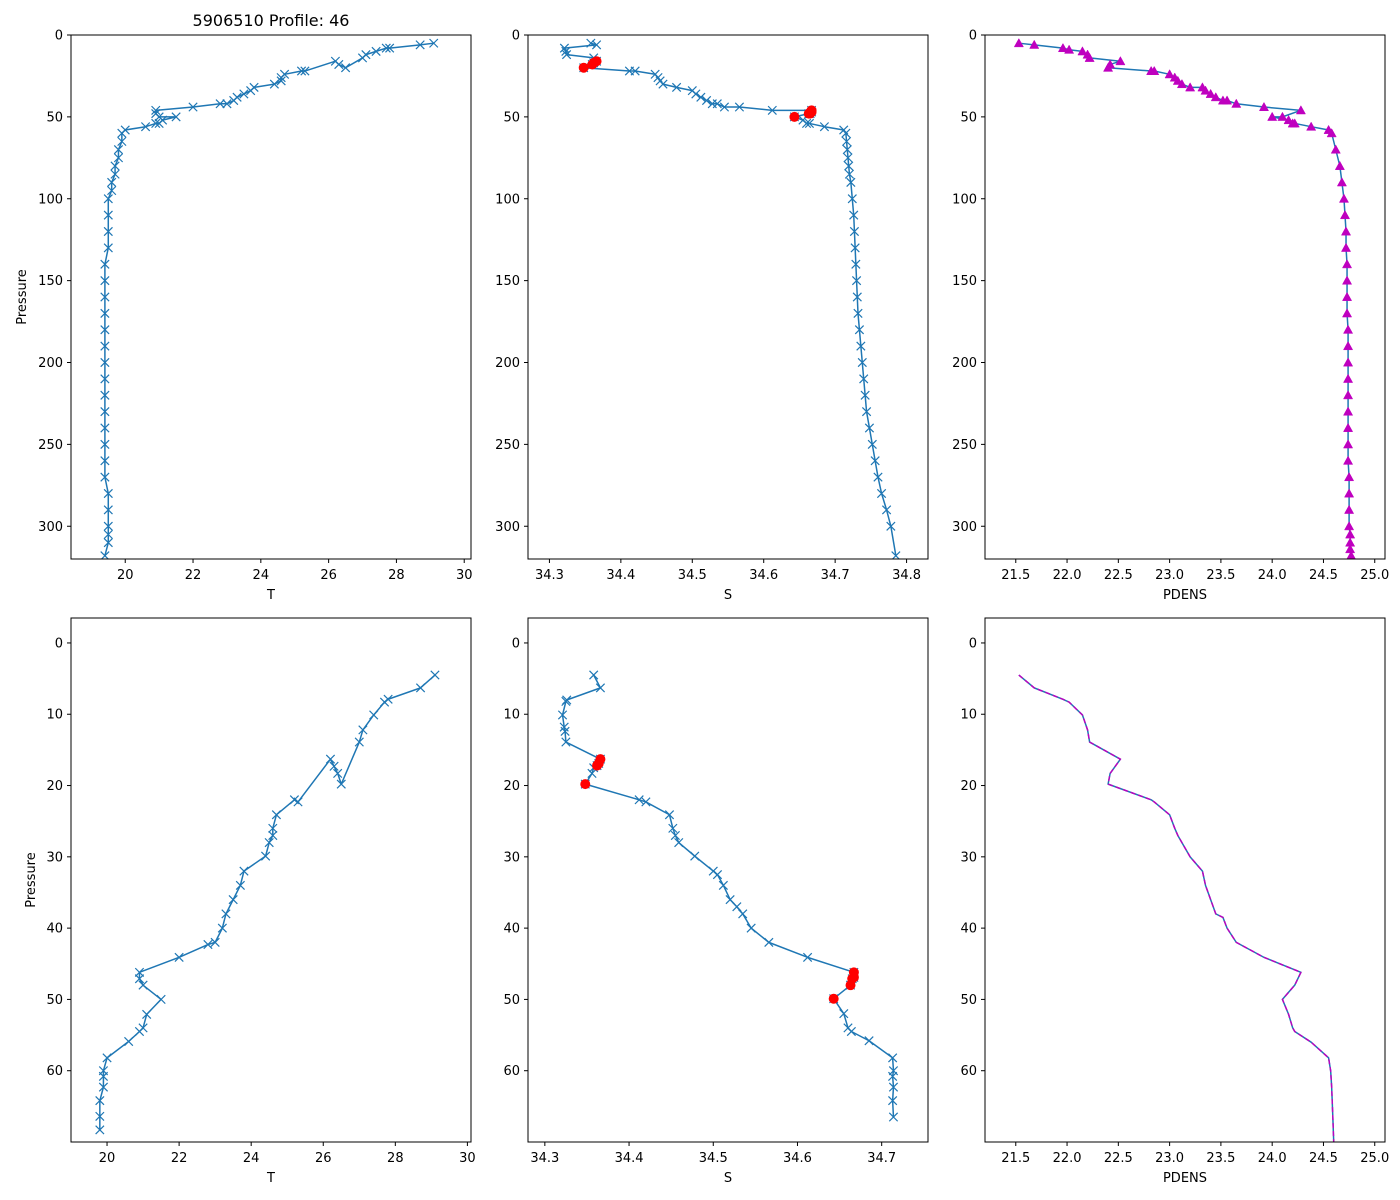 The image size is (1400, 1200). Describe the element at coordinates (107, 1158) in the screenshot. I see `x-tick-label: 20` at that location.